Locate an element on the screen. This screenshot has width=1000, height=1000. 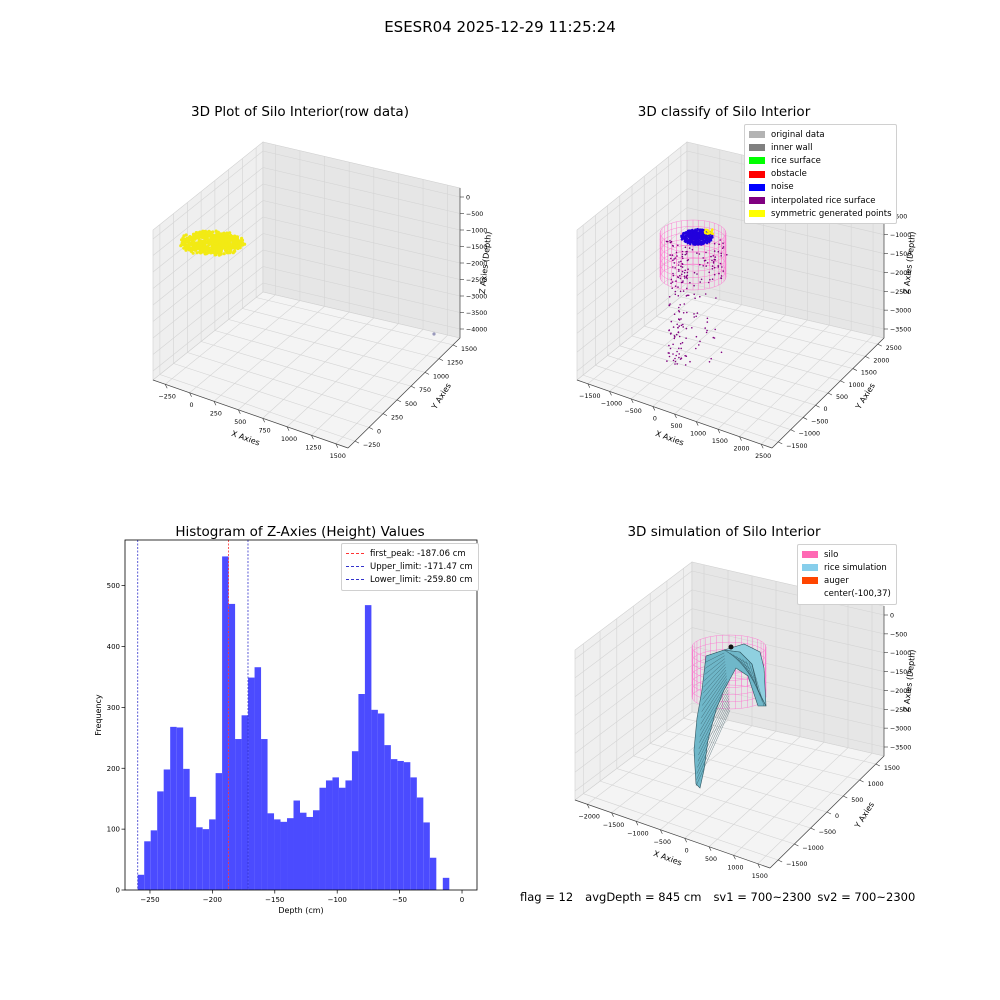
p2-legend-entry: original data is located at coordinates (820, 134).